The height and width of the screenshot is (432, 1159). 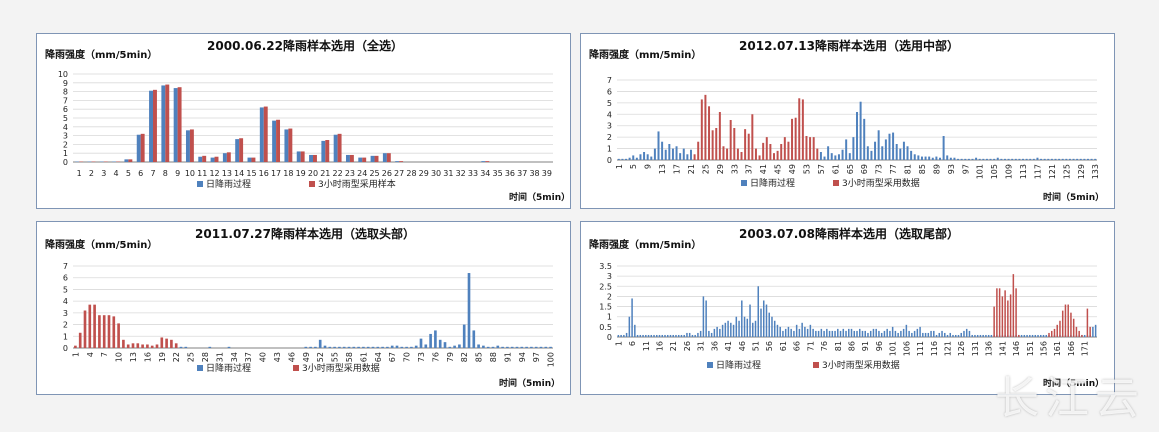 I want to click on x-tick-label: 71, so click(x=810, y=346).